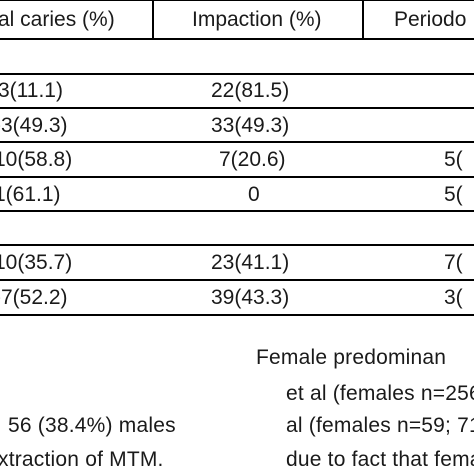 The height and width of the screenshot is (474, 474). Describe the element at coordinates (257, 19) in the screenshot. I see `header-impaction: Impaction (%)` at that location.